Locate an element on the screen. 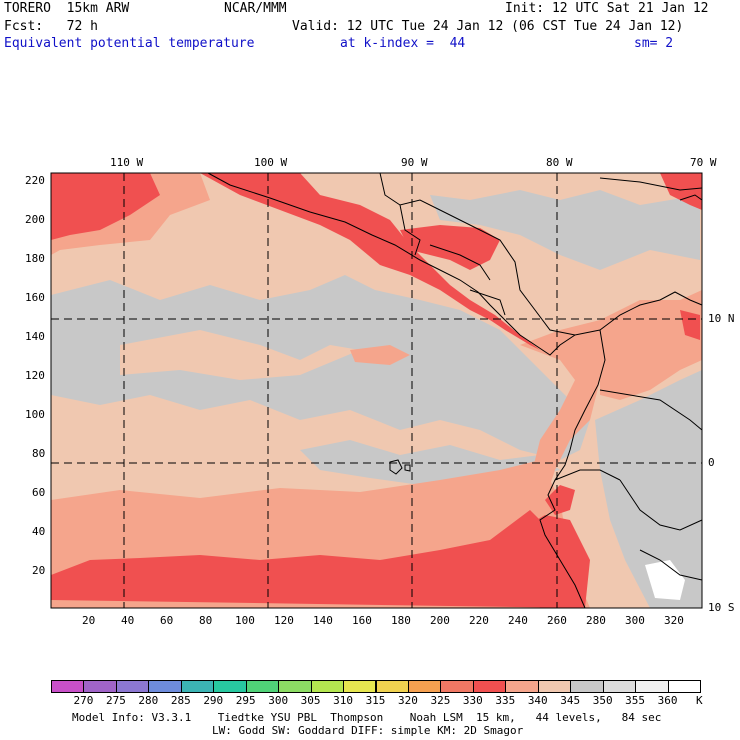  border-brazil is located at coordinates (671, 565).